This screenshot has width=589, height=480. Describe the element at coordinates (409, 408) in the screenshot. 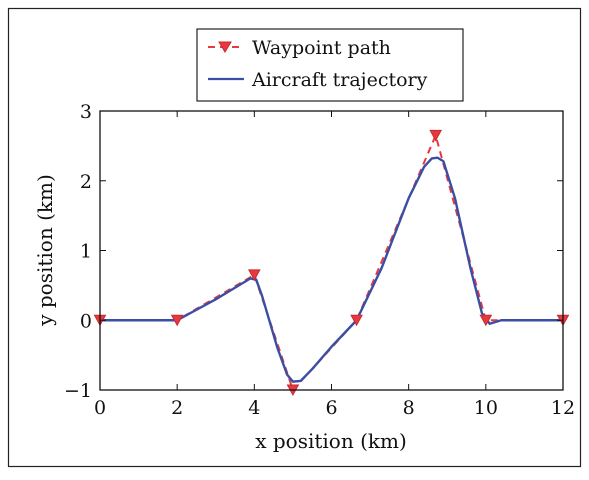

I see `x-tick-label: 8` at that location.